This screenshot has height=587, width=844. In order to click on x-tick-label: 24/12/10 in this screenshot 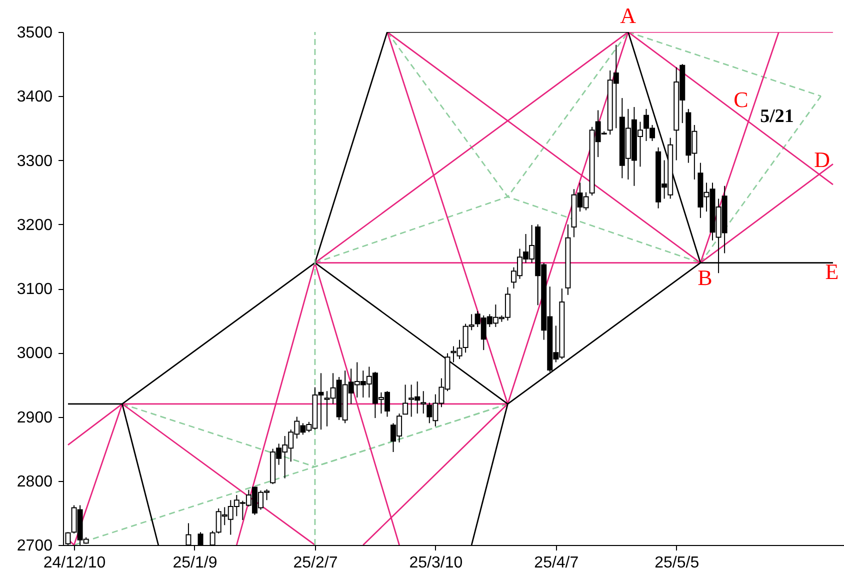, I will do `click(74, 563)`.